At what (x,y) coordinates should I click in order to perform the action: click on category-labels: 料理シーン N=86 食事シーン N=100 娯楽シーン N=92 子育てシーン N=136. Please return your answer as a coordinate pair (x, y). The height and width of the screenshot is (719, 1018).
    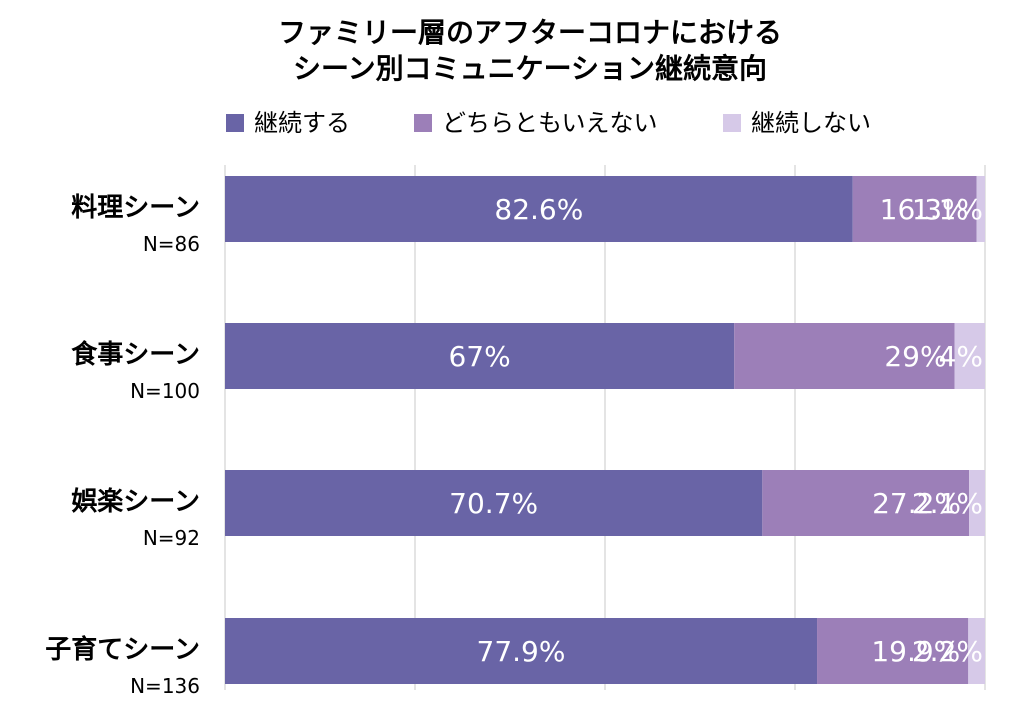
    Looking at the image, I should click on (122, 445).